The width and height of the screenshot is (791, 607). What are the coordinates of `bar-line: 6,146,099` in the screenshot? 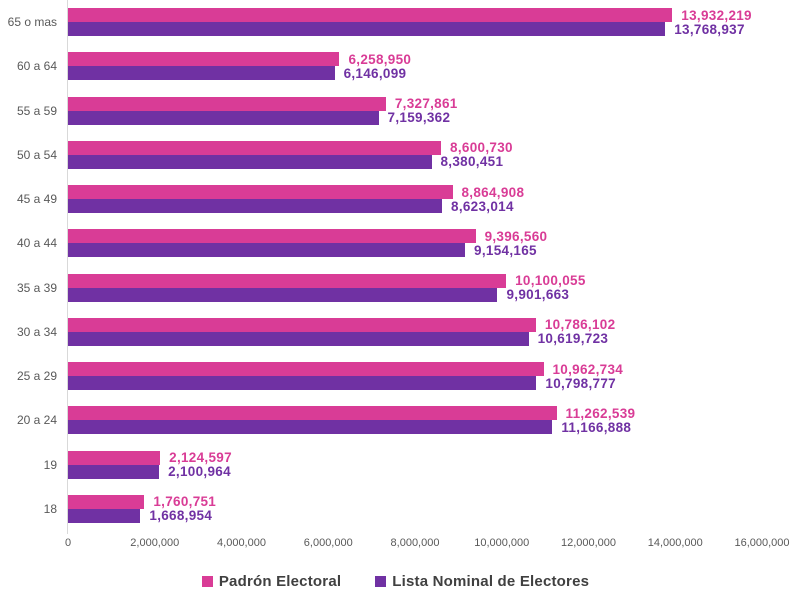 It's located at (239, 73).